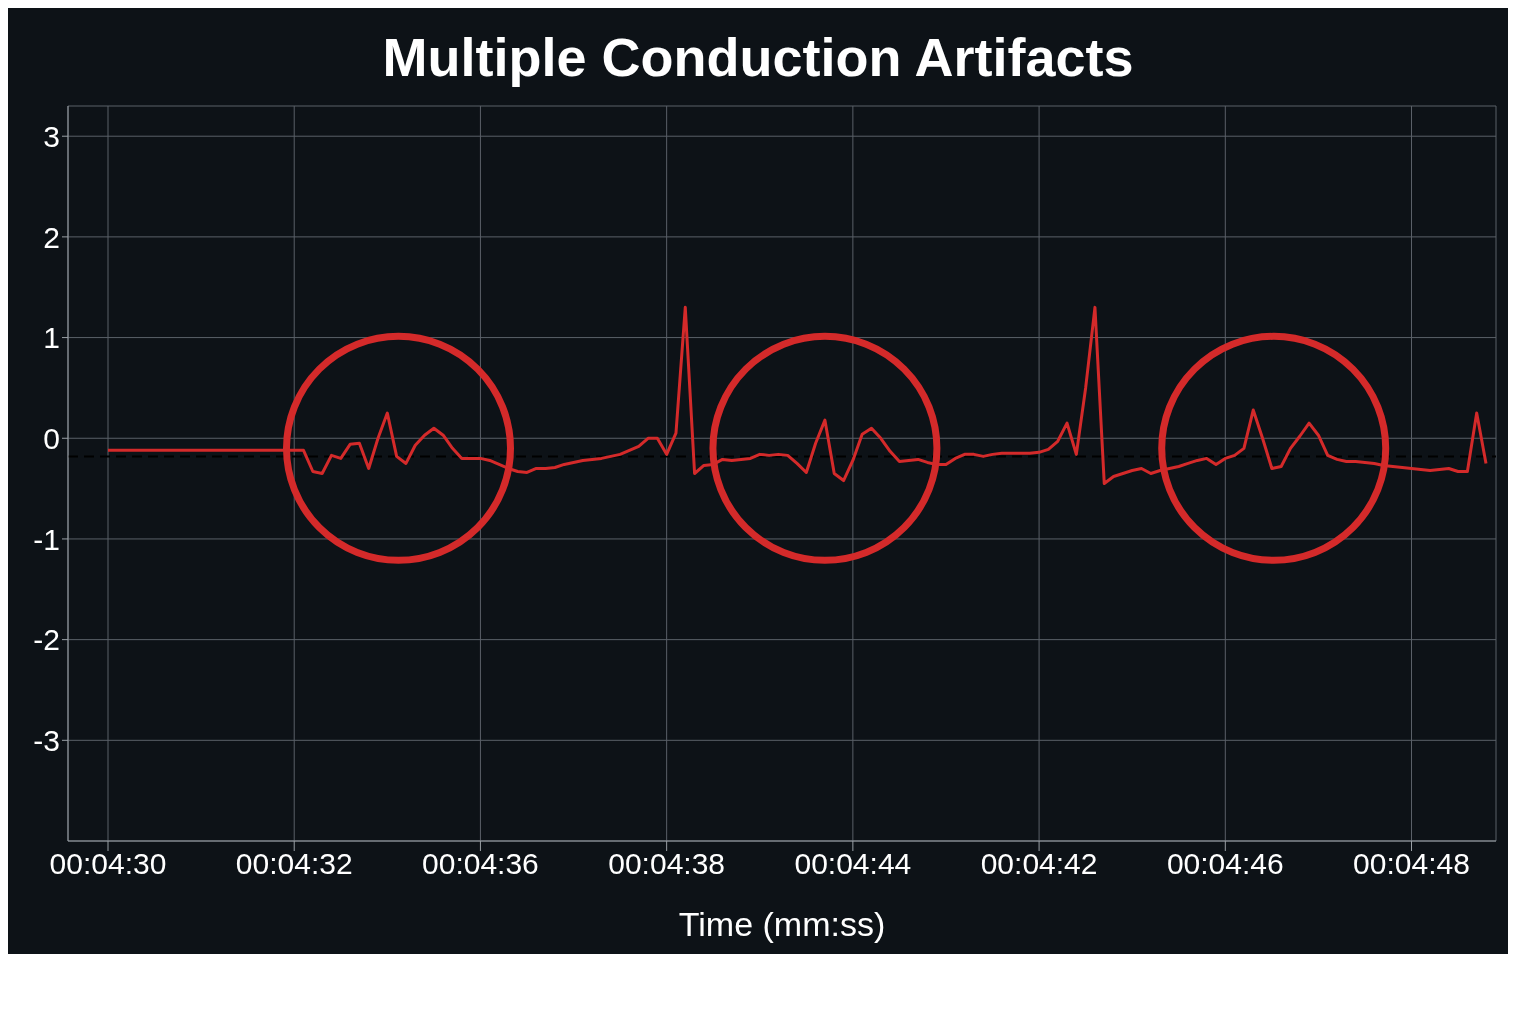  What do you see at coordinates (480, 864) in the screenshot?
I see `x-tick-label: 00:04:36` at bounding box center [480, 864].